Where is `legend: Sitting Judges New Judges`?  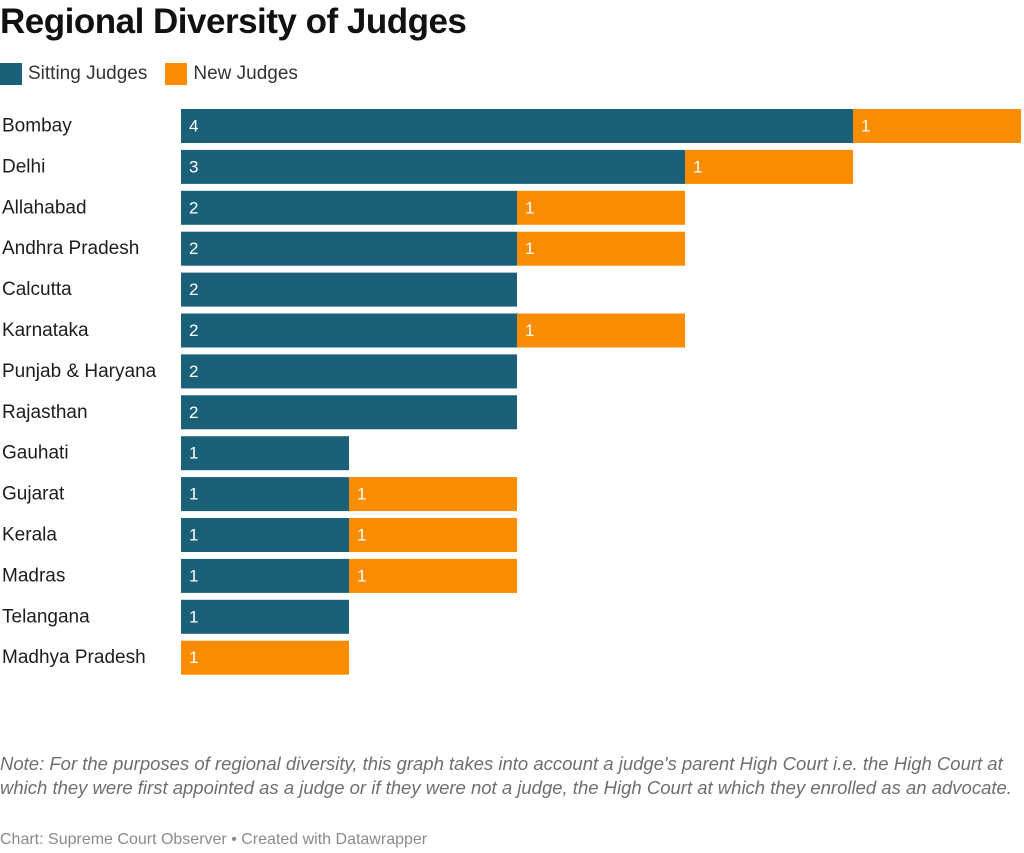
legend: Sitting Judges New Judges is located at coordinates (158, 74).